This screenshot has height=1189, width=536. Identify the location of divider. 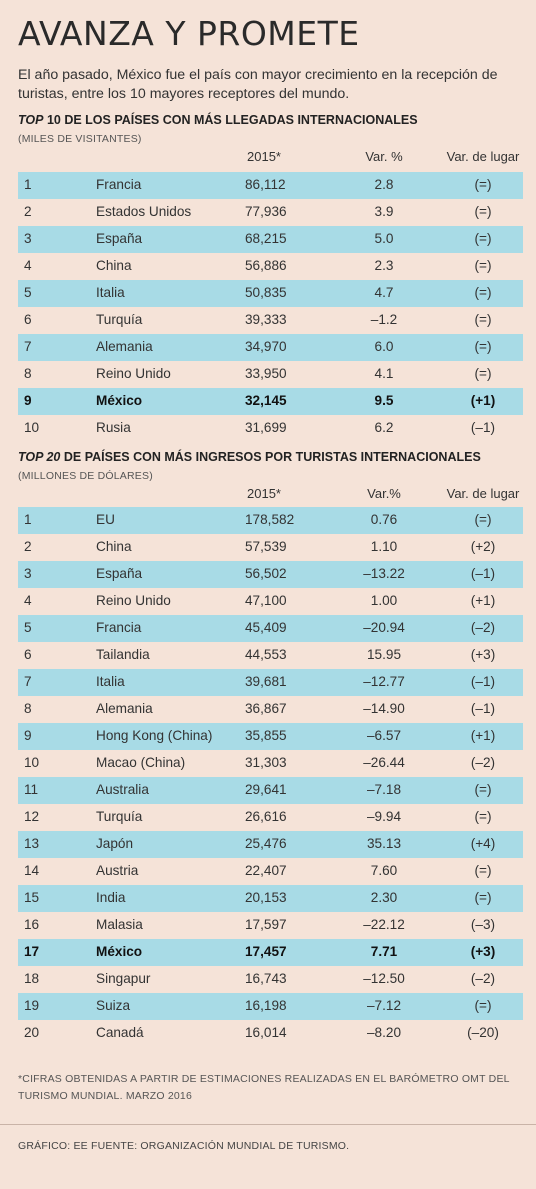
(268, 1124).